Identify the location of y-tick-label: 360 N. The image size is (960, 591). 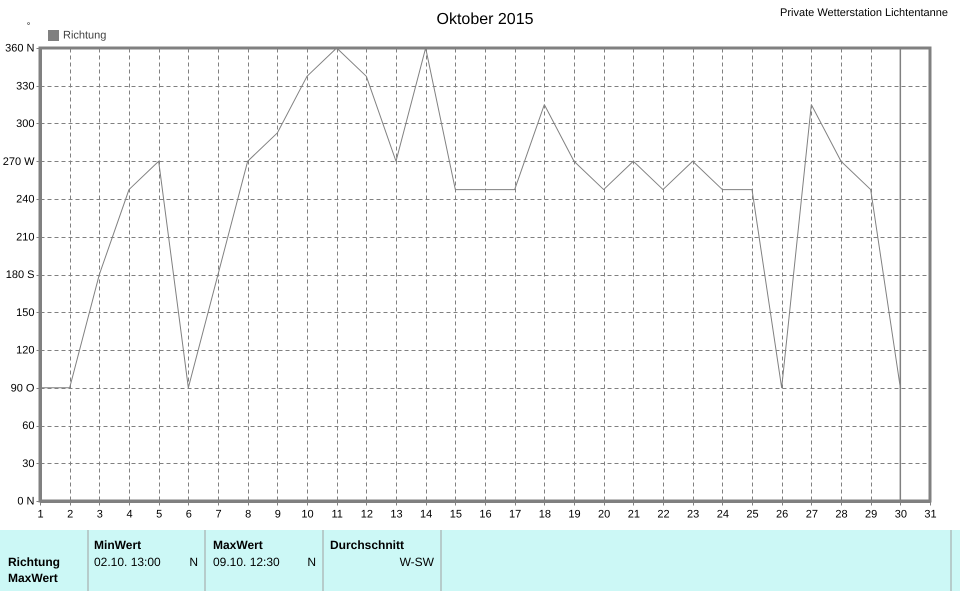
(20, 48).